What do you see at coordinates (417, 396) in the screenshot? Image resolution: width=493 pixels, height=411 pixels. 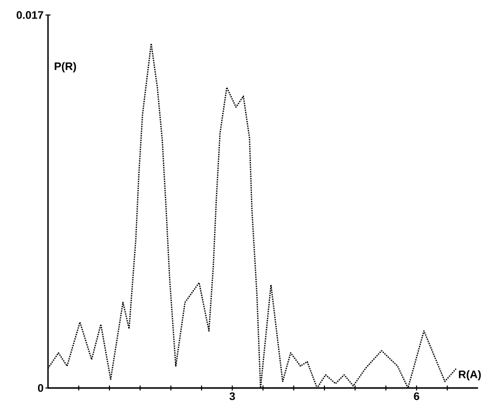 I see `x-tick-label: 6` at bounding box center [417, 396].